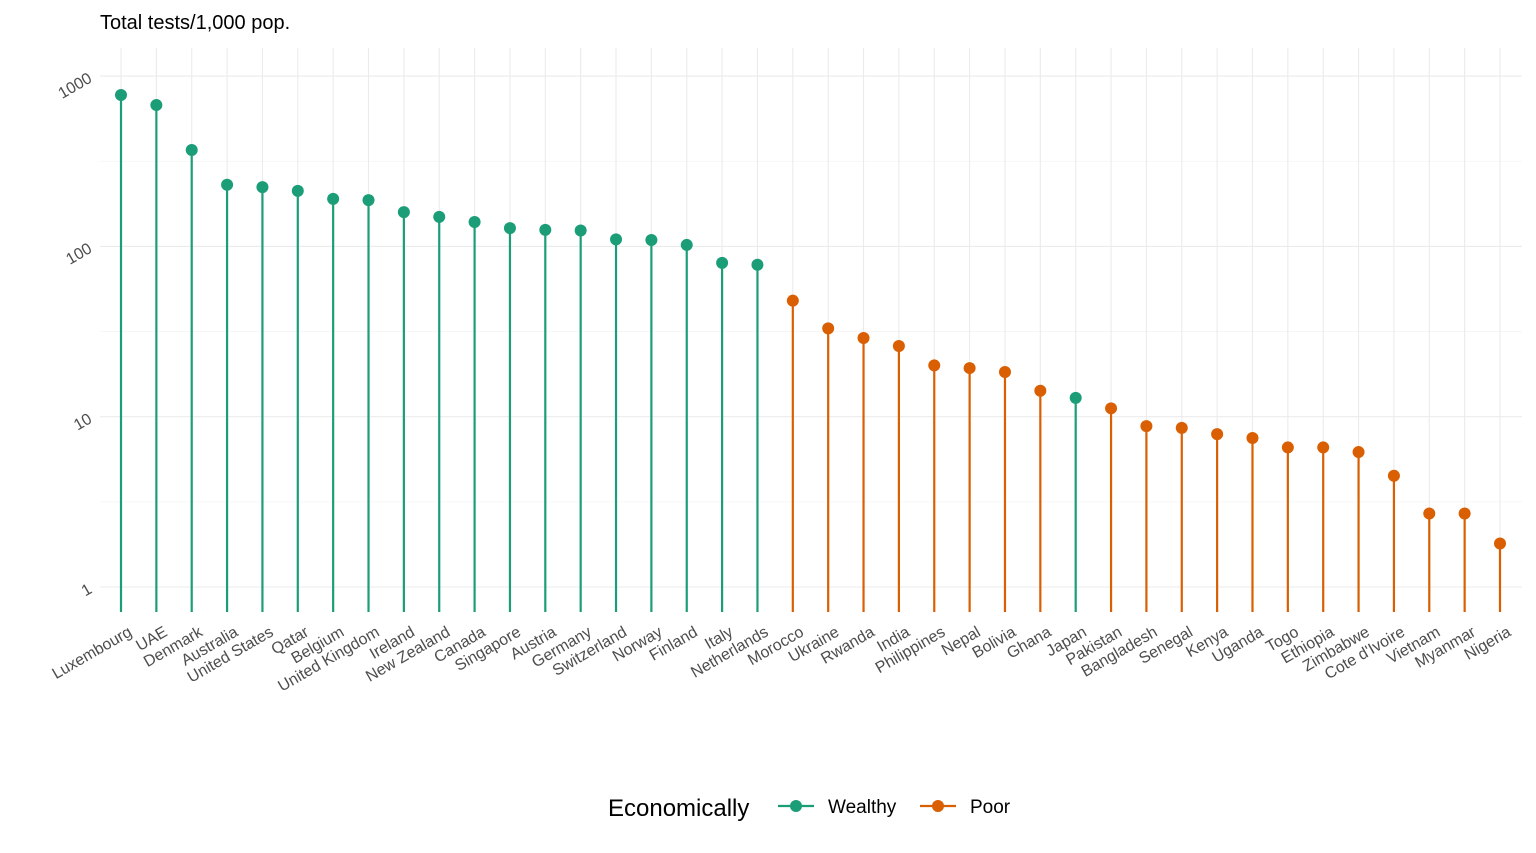 The image size is (1536, 853). What do you see at coordinates (195, 23) in the screenshot?
I see `chart-title: Total tests/1,000 pop.` at bounding box center [195, 23].